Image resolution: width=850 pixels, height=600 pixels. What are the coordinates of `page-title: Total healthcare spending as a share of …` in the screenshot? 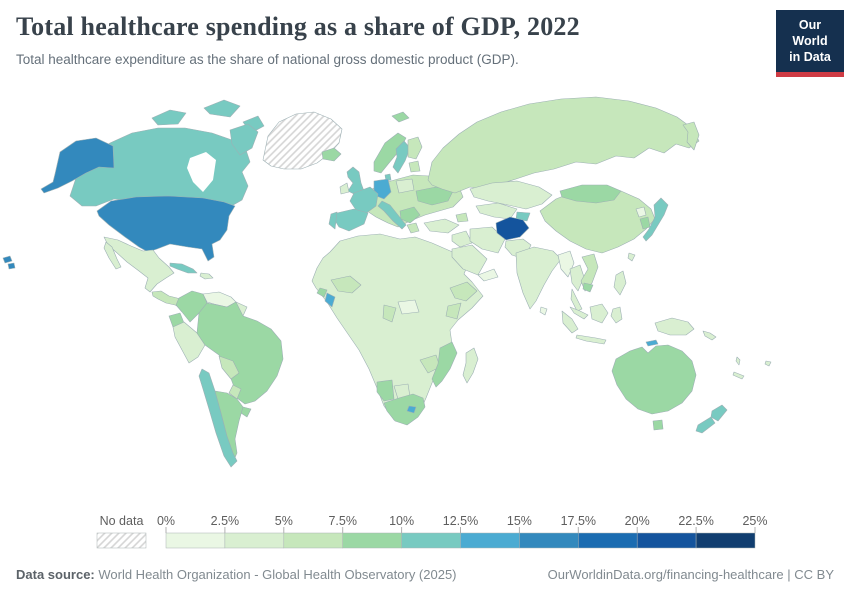 It's located at (298, 26).